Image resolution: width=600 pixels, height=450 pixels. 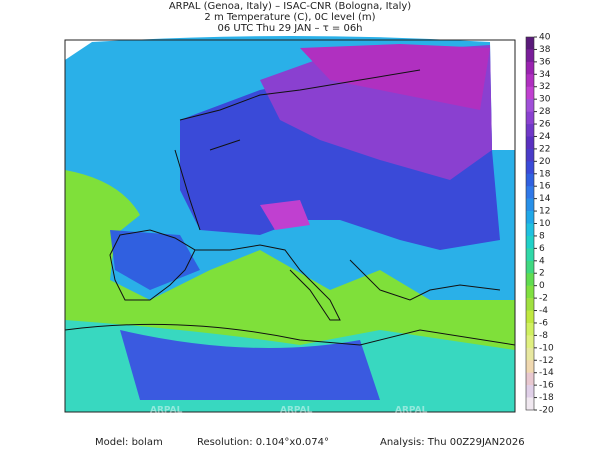 What do you see at coordinates (543, 323) in the screenshot?
I see `colorbar-label: -6` at bounding box center [543, 323].